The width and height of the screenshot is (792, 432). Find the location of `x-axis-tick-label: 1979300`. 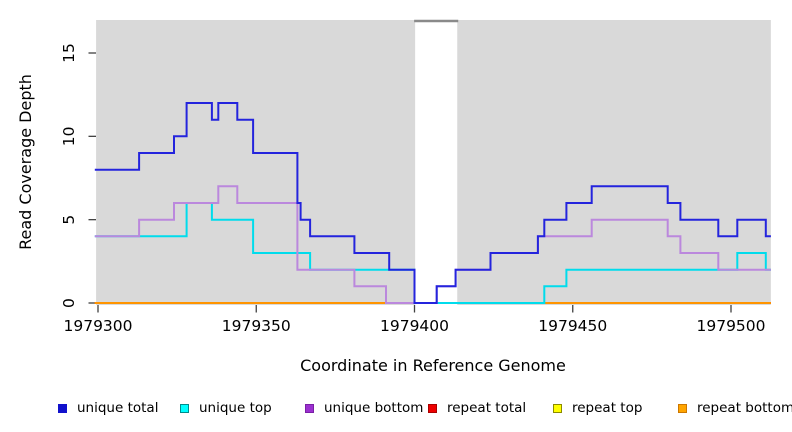

x-axis-tick-label: 1979300 is located at coordinates (97, 326).